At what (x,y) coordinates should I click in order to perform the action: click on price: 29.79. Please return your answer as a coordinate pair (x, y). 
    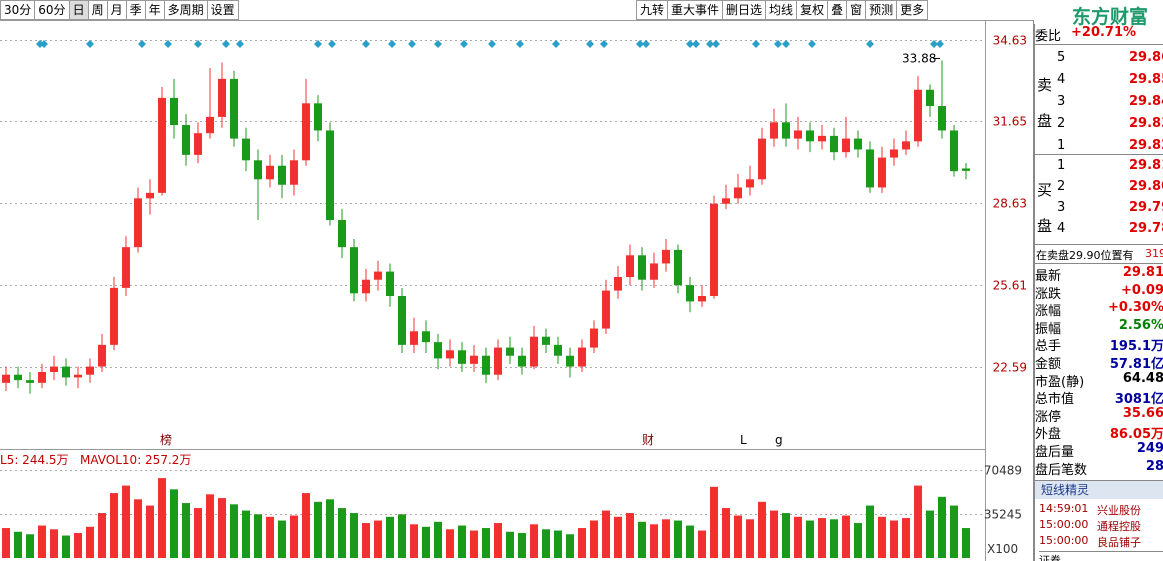
    Looking at the image, I should click on (1146, 207).